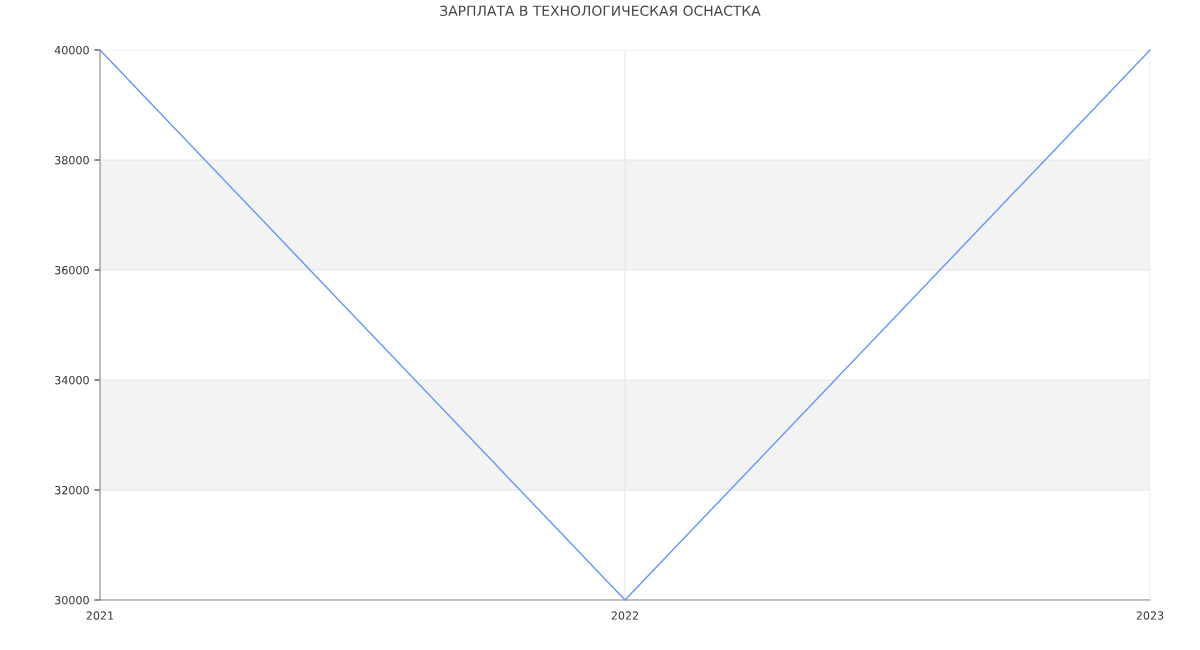  I want to click on chart-title: ЗАРПЛАТА В ТЕХНОЛОГИЧЕСКАЯ ОСНАСТКА, so click(600, 11).